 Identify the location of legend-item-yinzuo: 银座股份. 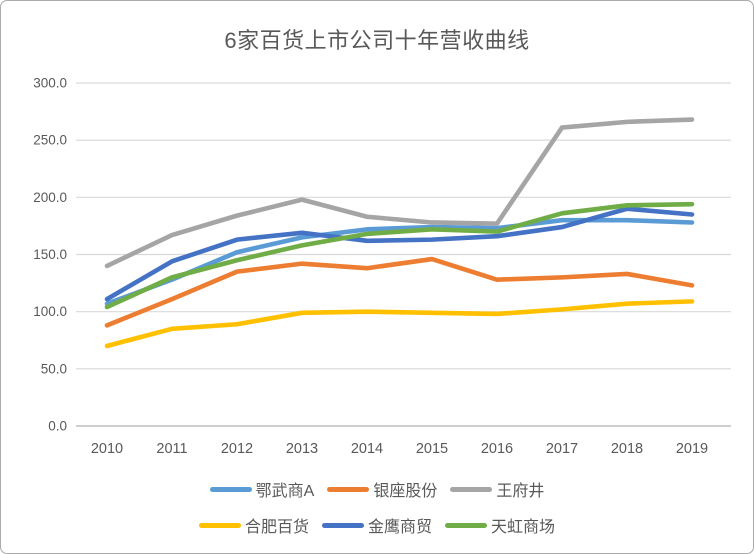
(382, 489).